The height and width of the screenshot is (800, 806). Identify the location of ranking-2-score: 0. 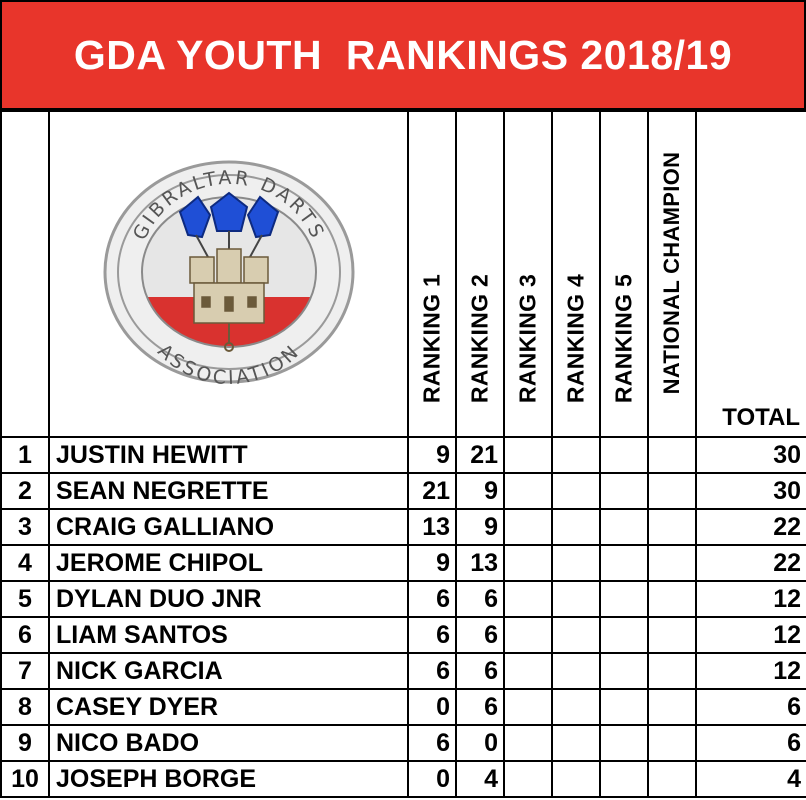
(480, 743).